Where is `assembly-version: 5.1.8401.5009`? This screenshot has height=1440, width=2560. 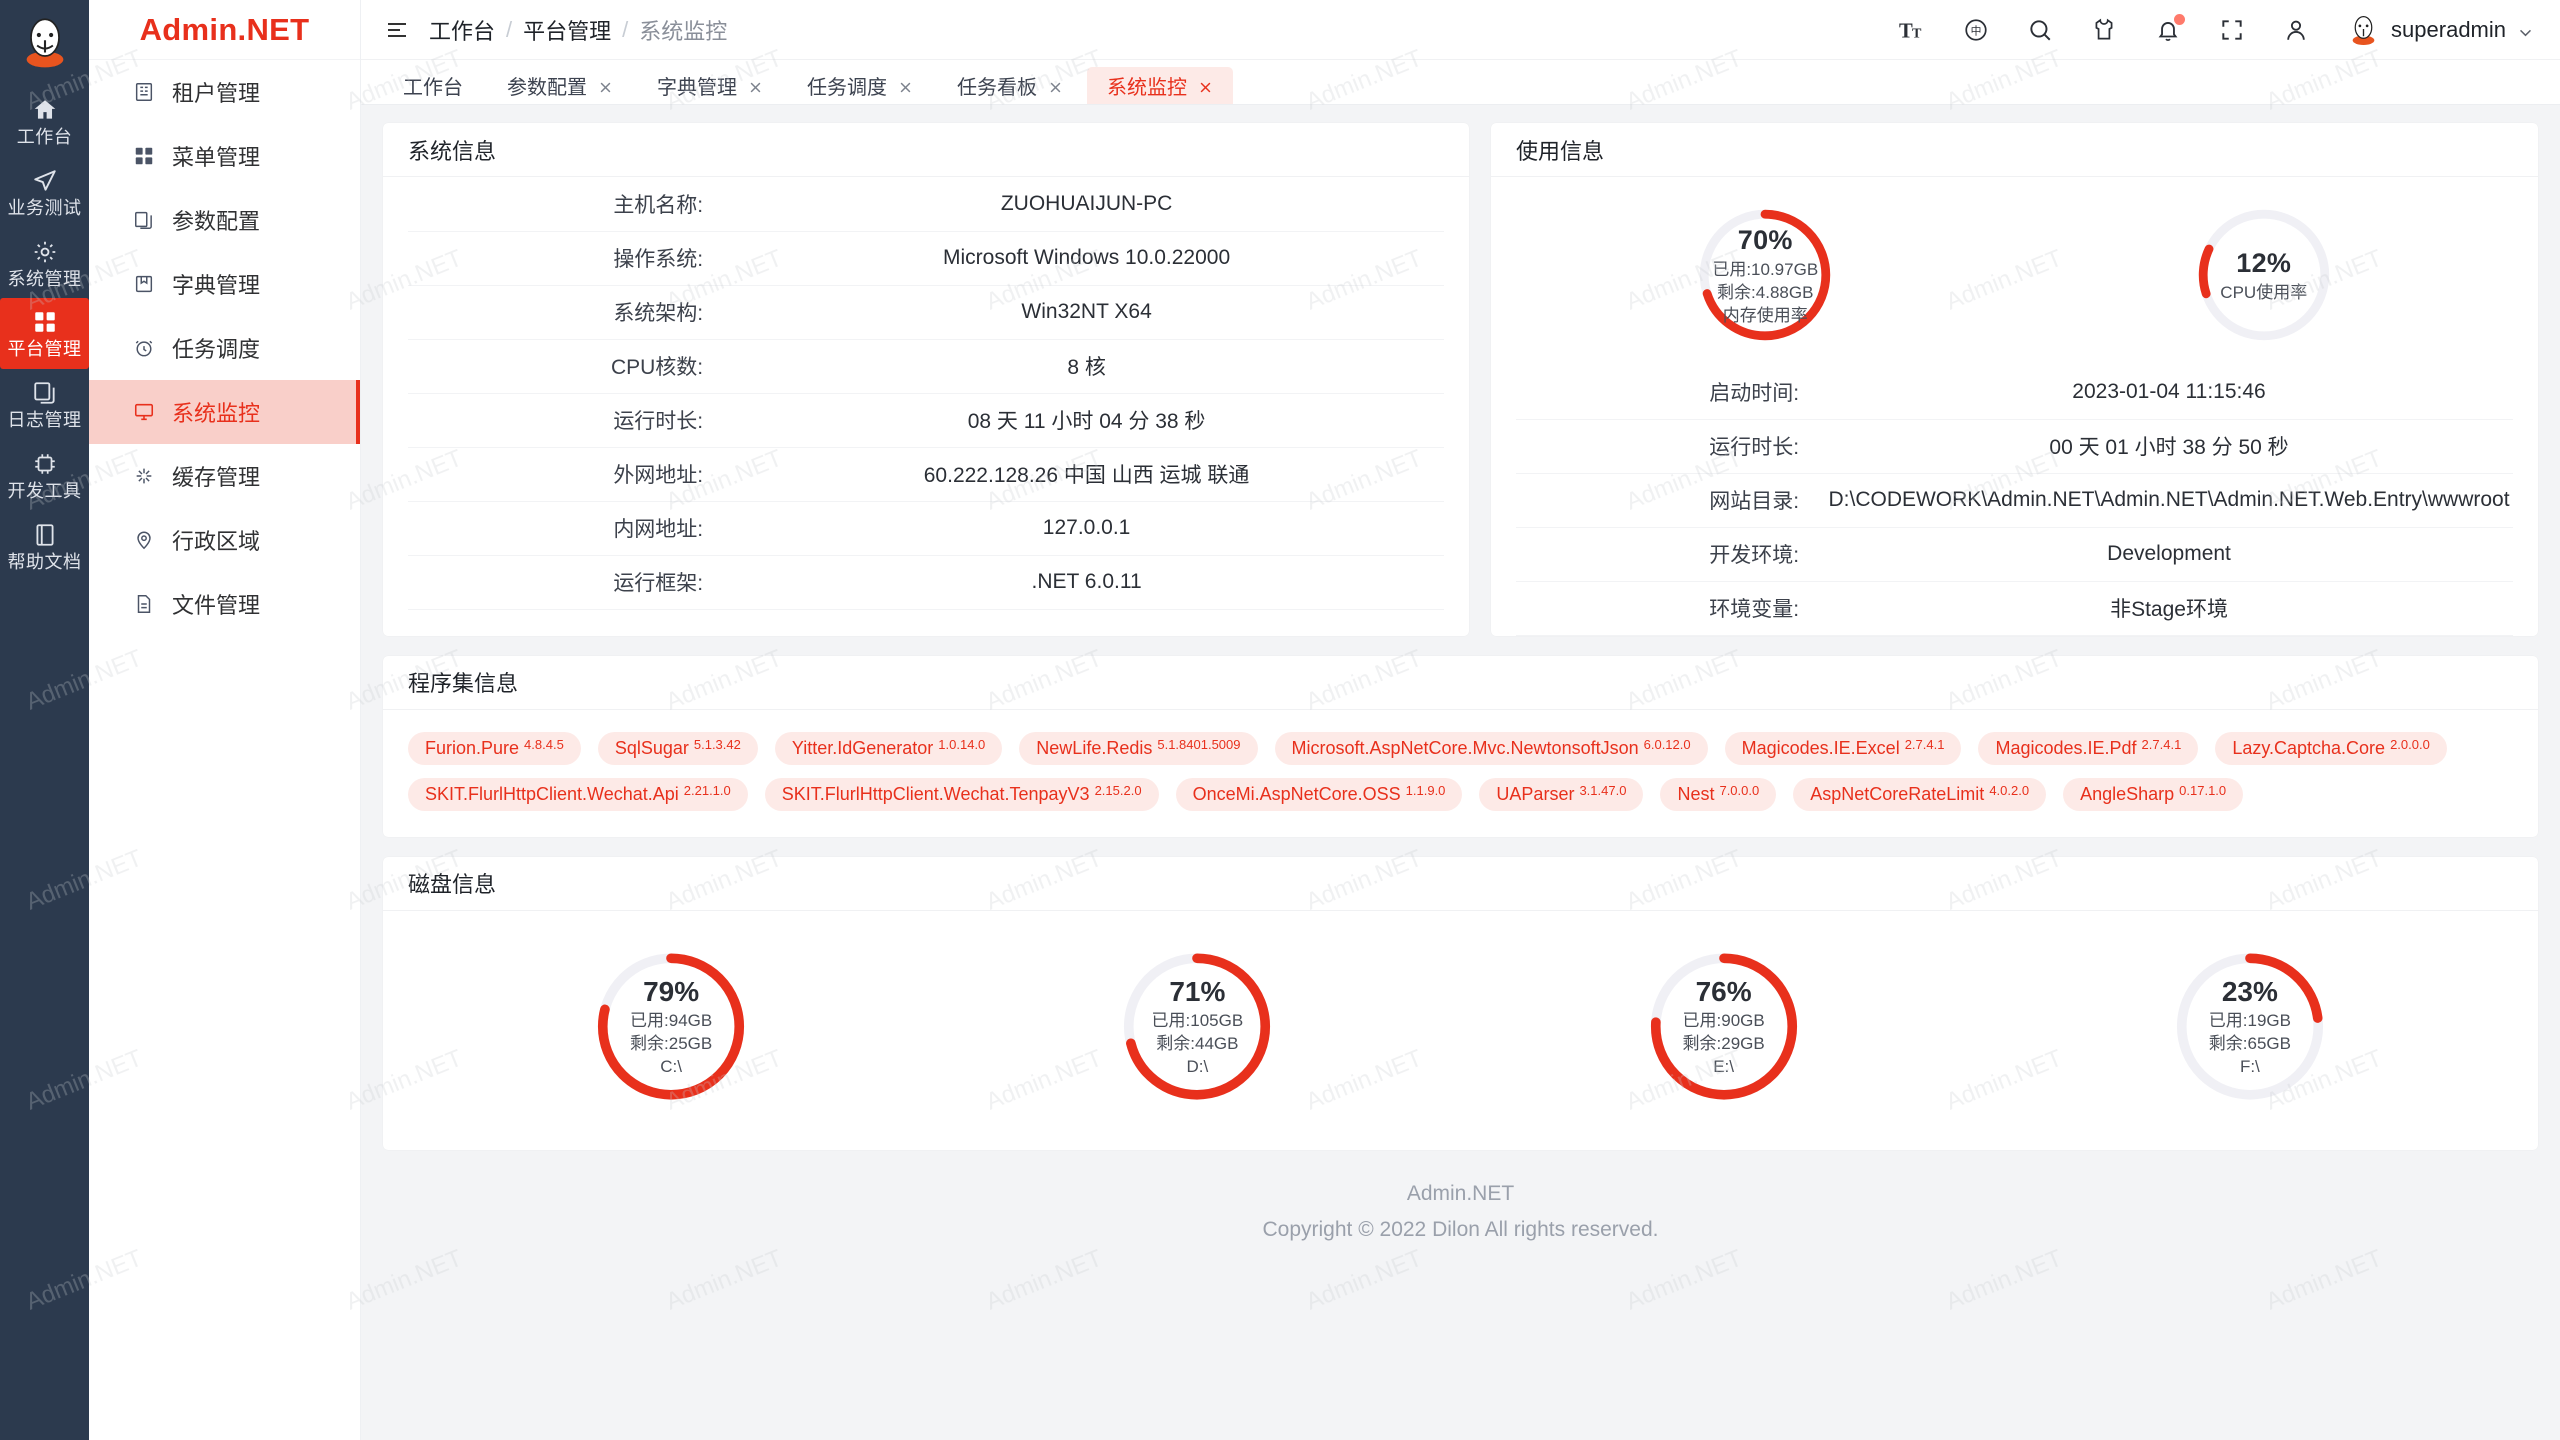 assembly-version: 5.1.8401.5009 is located at coordinates (1199, 744).